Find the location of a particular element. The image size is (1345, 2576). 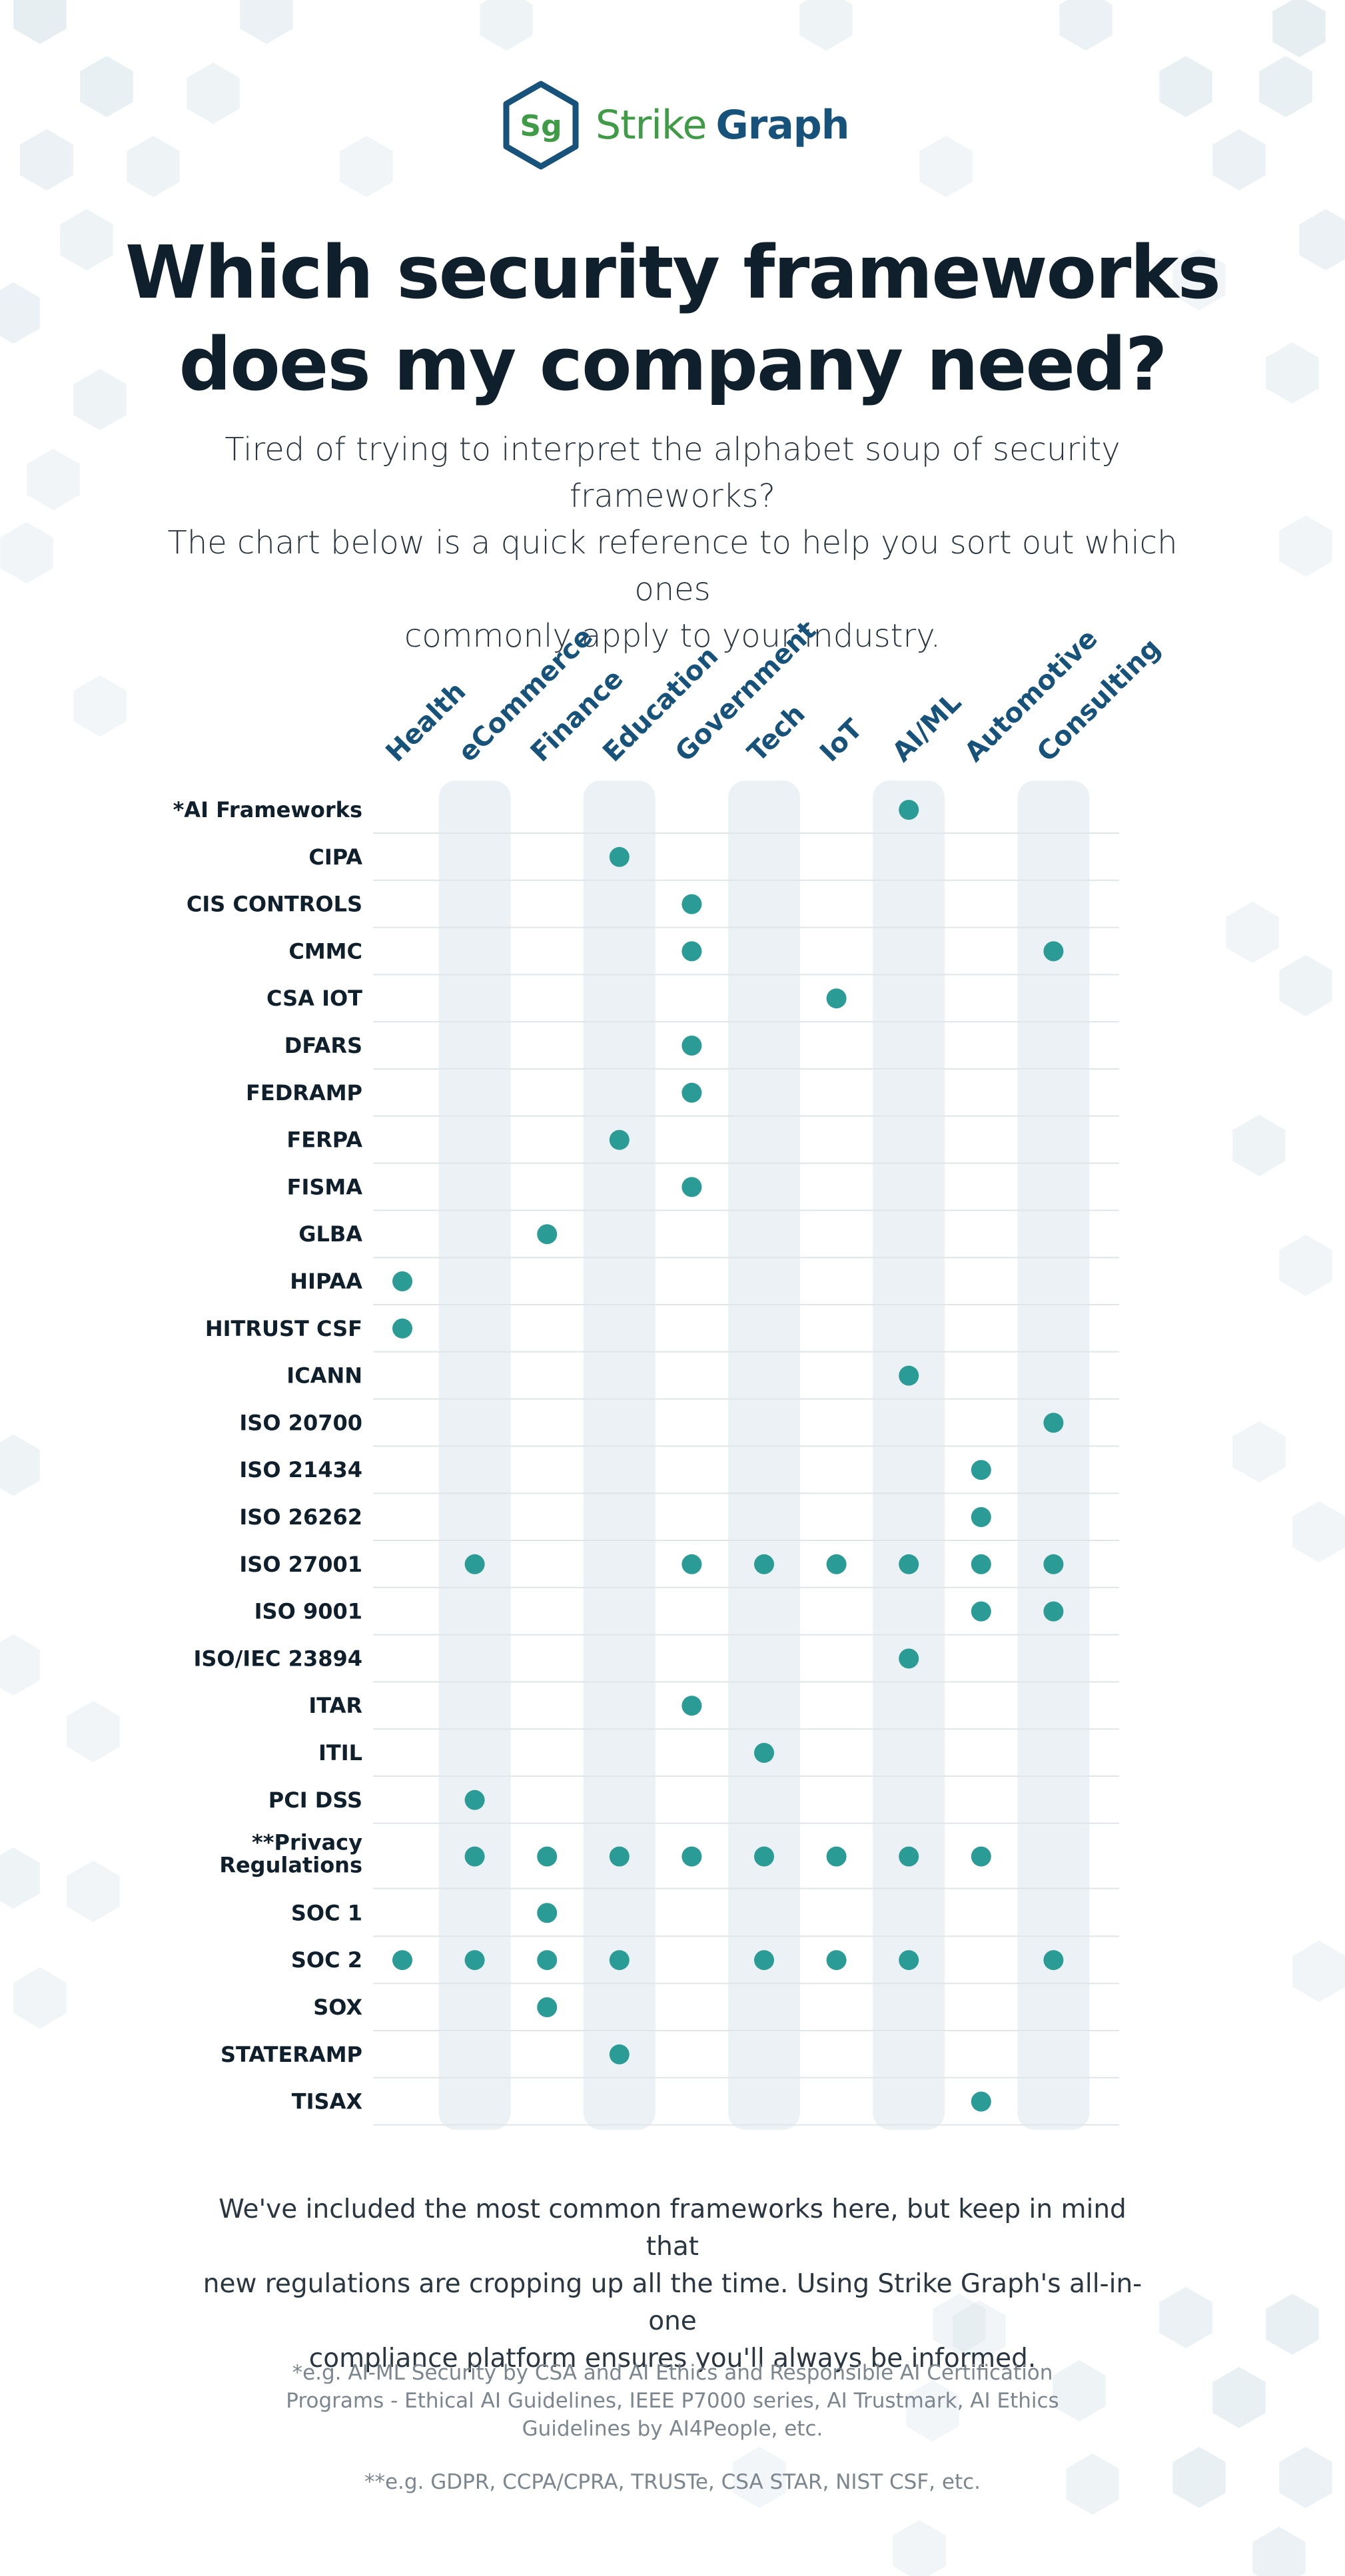

dot-cis-controls-government is located at coordinates (691, 904).